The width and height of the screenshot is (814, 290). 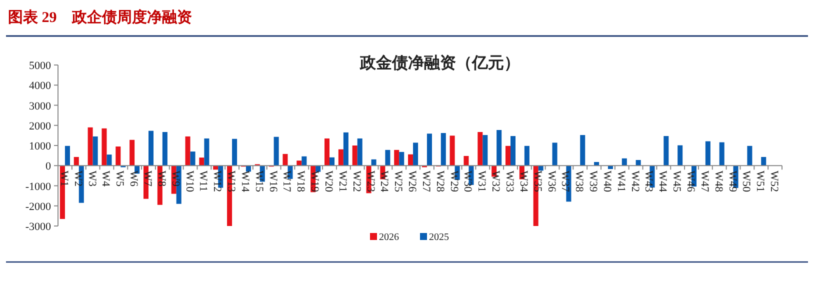 I want to click on x-tick-label: W8, so click(x=161, y=179).